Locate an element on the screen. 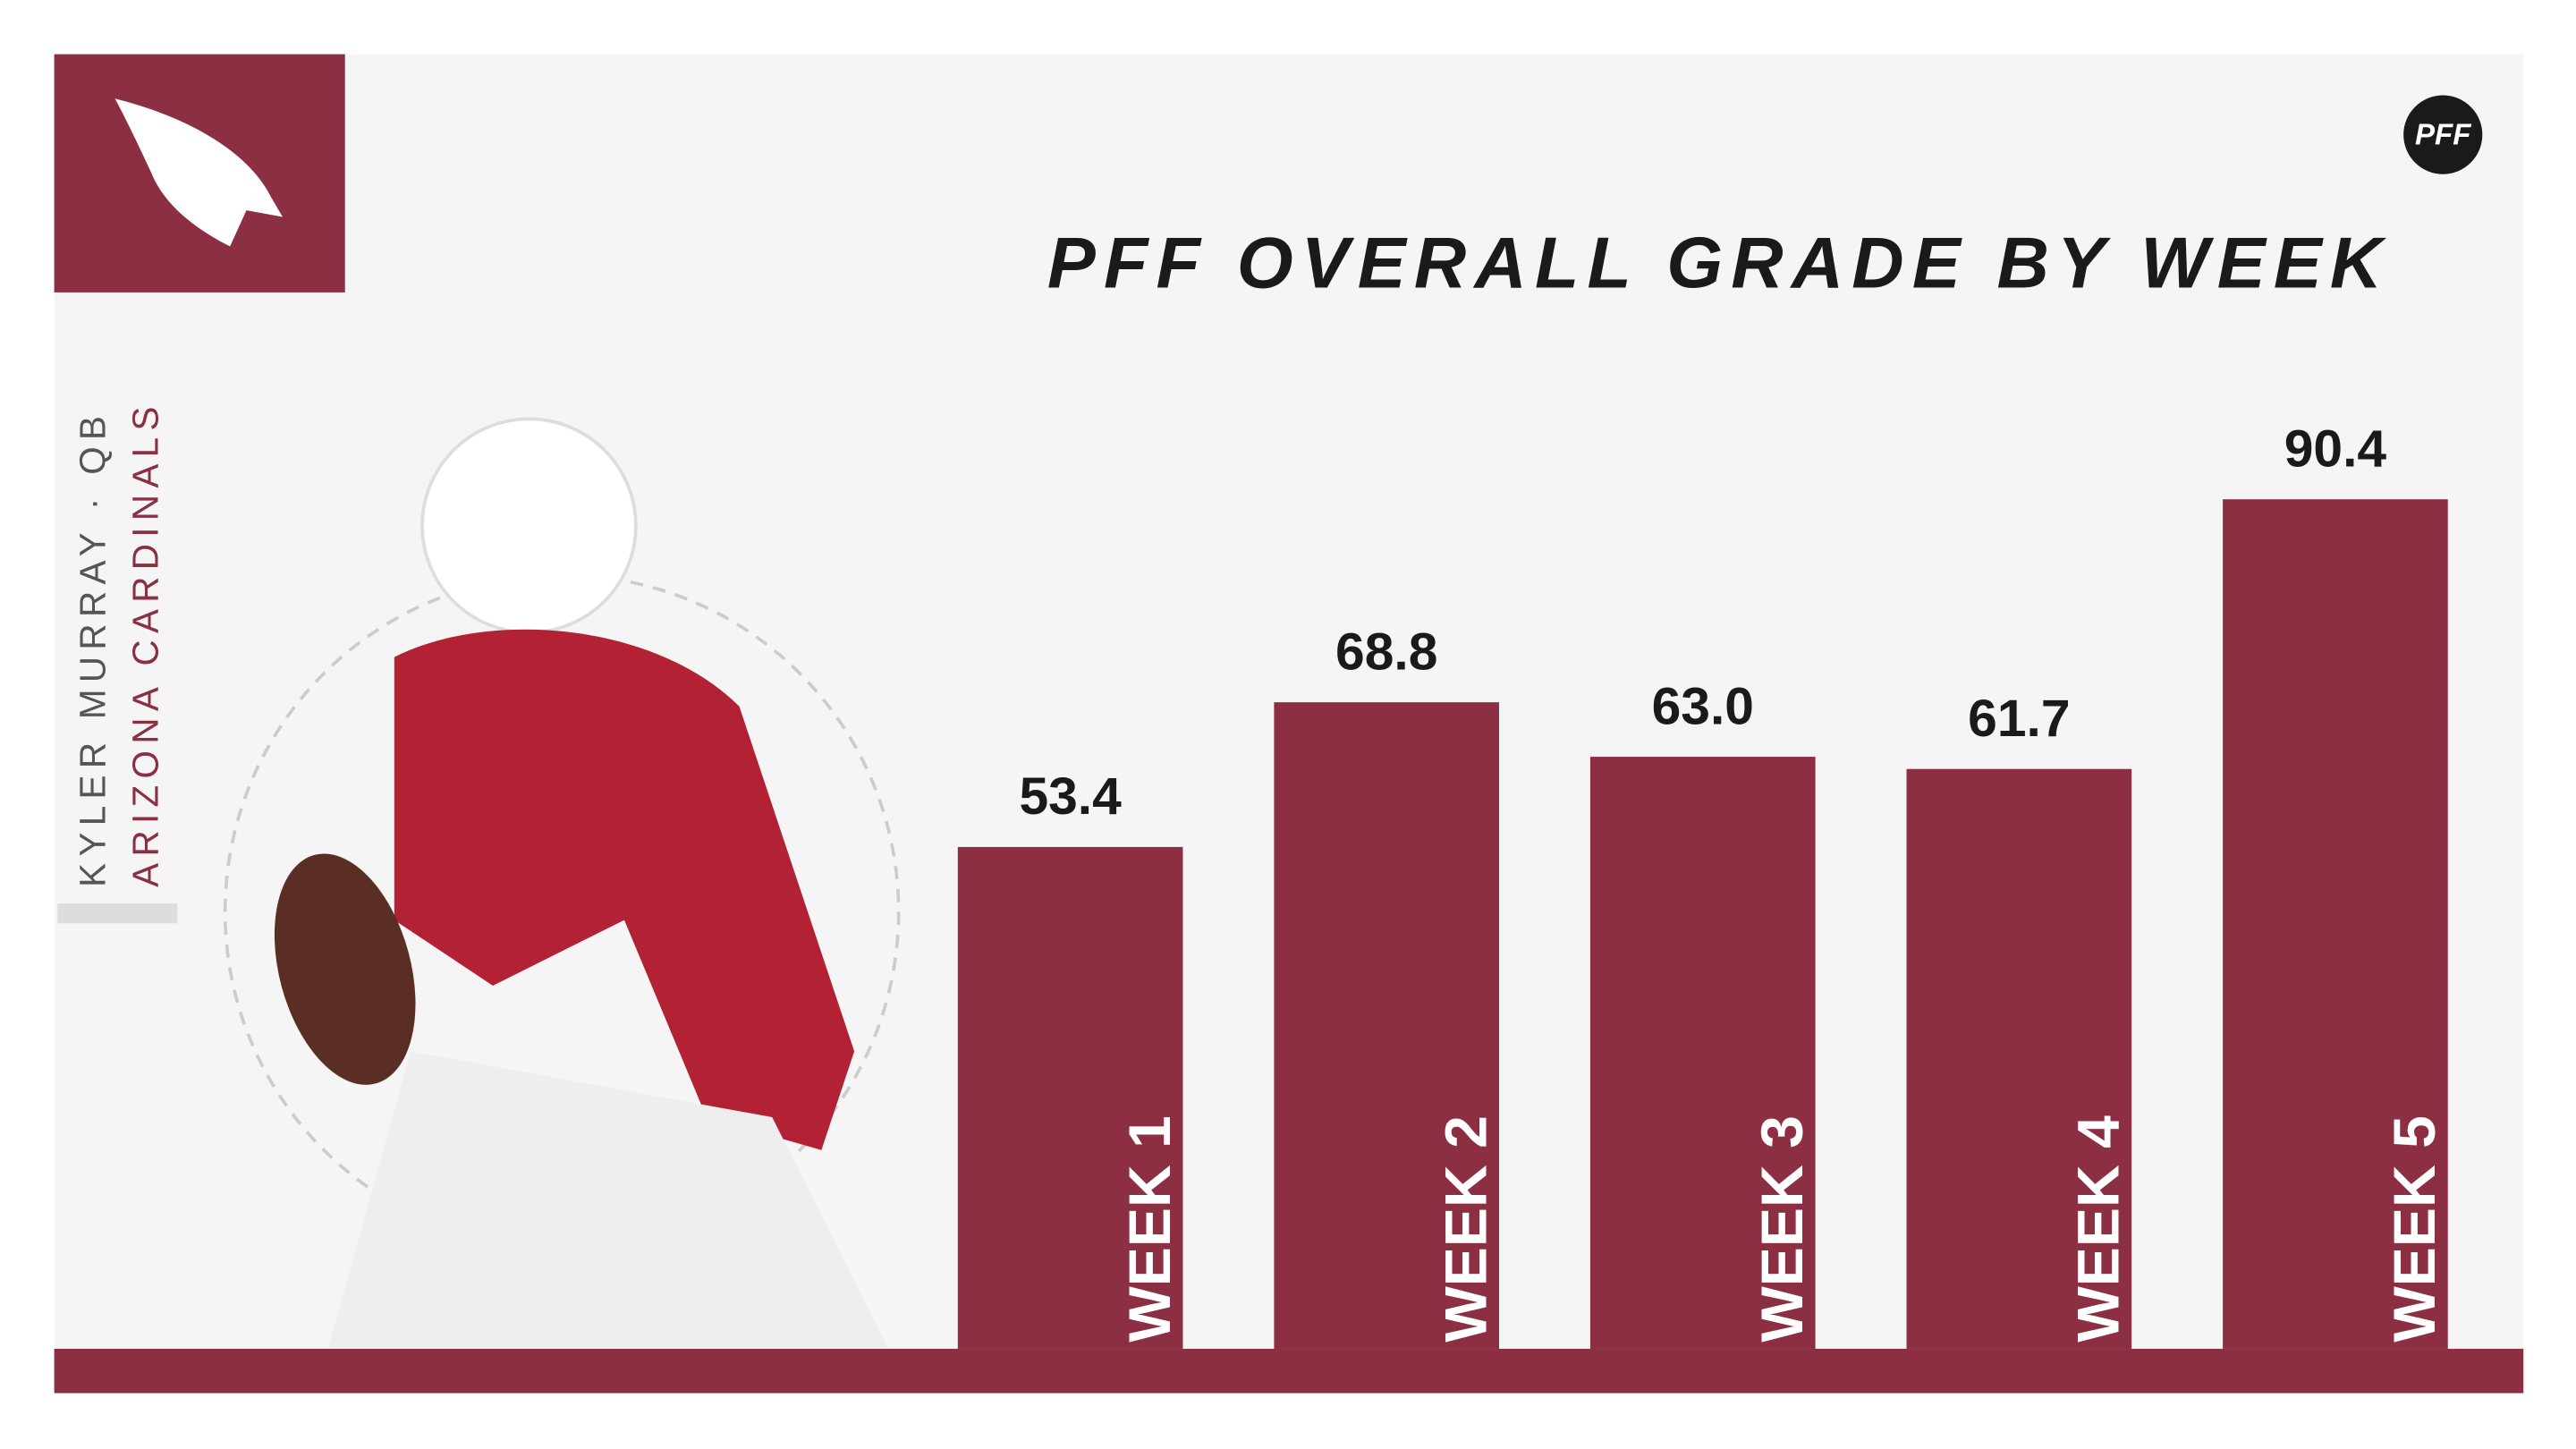 This screenshot has height=1449, width=2576. brand-text: PFF is located at coordinates (2443, 135).